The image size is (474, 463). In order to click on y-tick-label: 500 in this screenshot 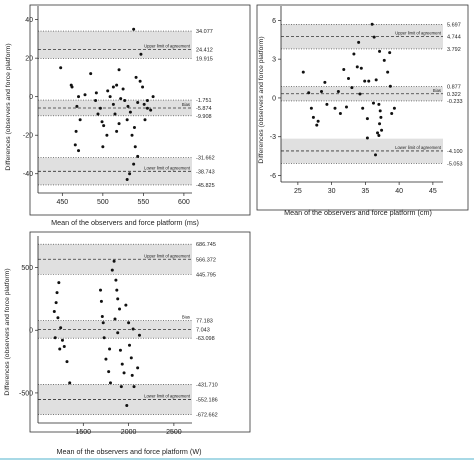, I will do `click(27, 268)`.